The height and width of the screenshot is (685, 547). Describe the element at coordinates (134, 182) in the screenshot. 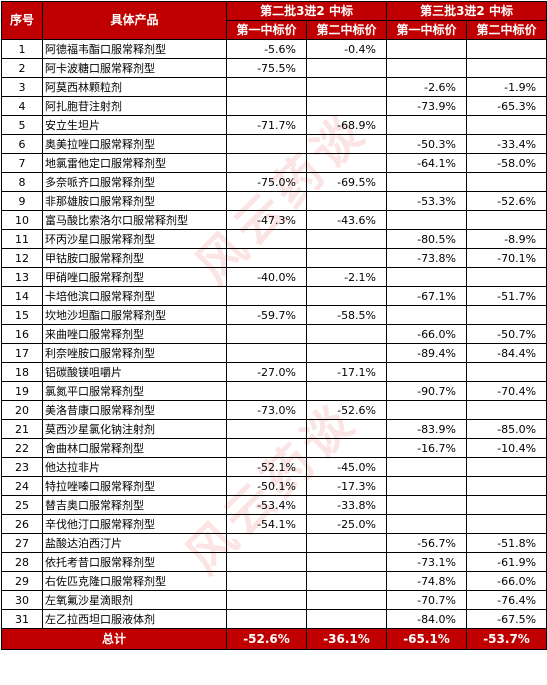

I see `row-product-name: 多奈哌齐口服常释剂型` at that location.